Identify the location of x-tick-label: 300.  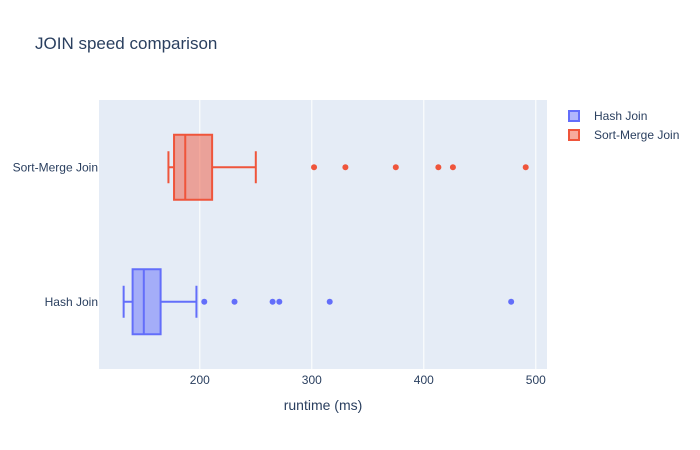
(312, 380).